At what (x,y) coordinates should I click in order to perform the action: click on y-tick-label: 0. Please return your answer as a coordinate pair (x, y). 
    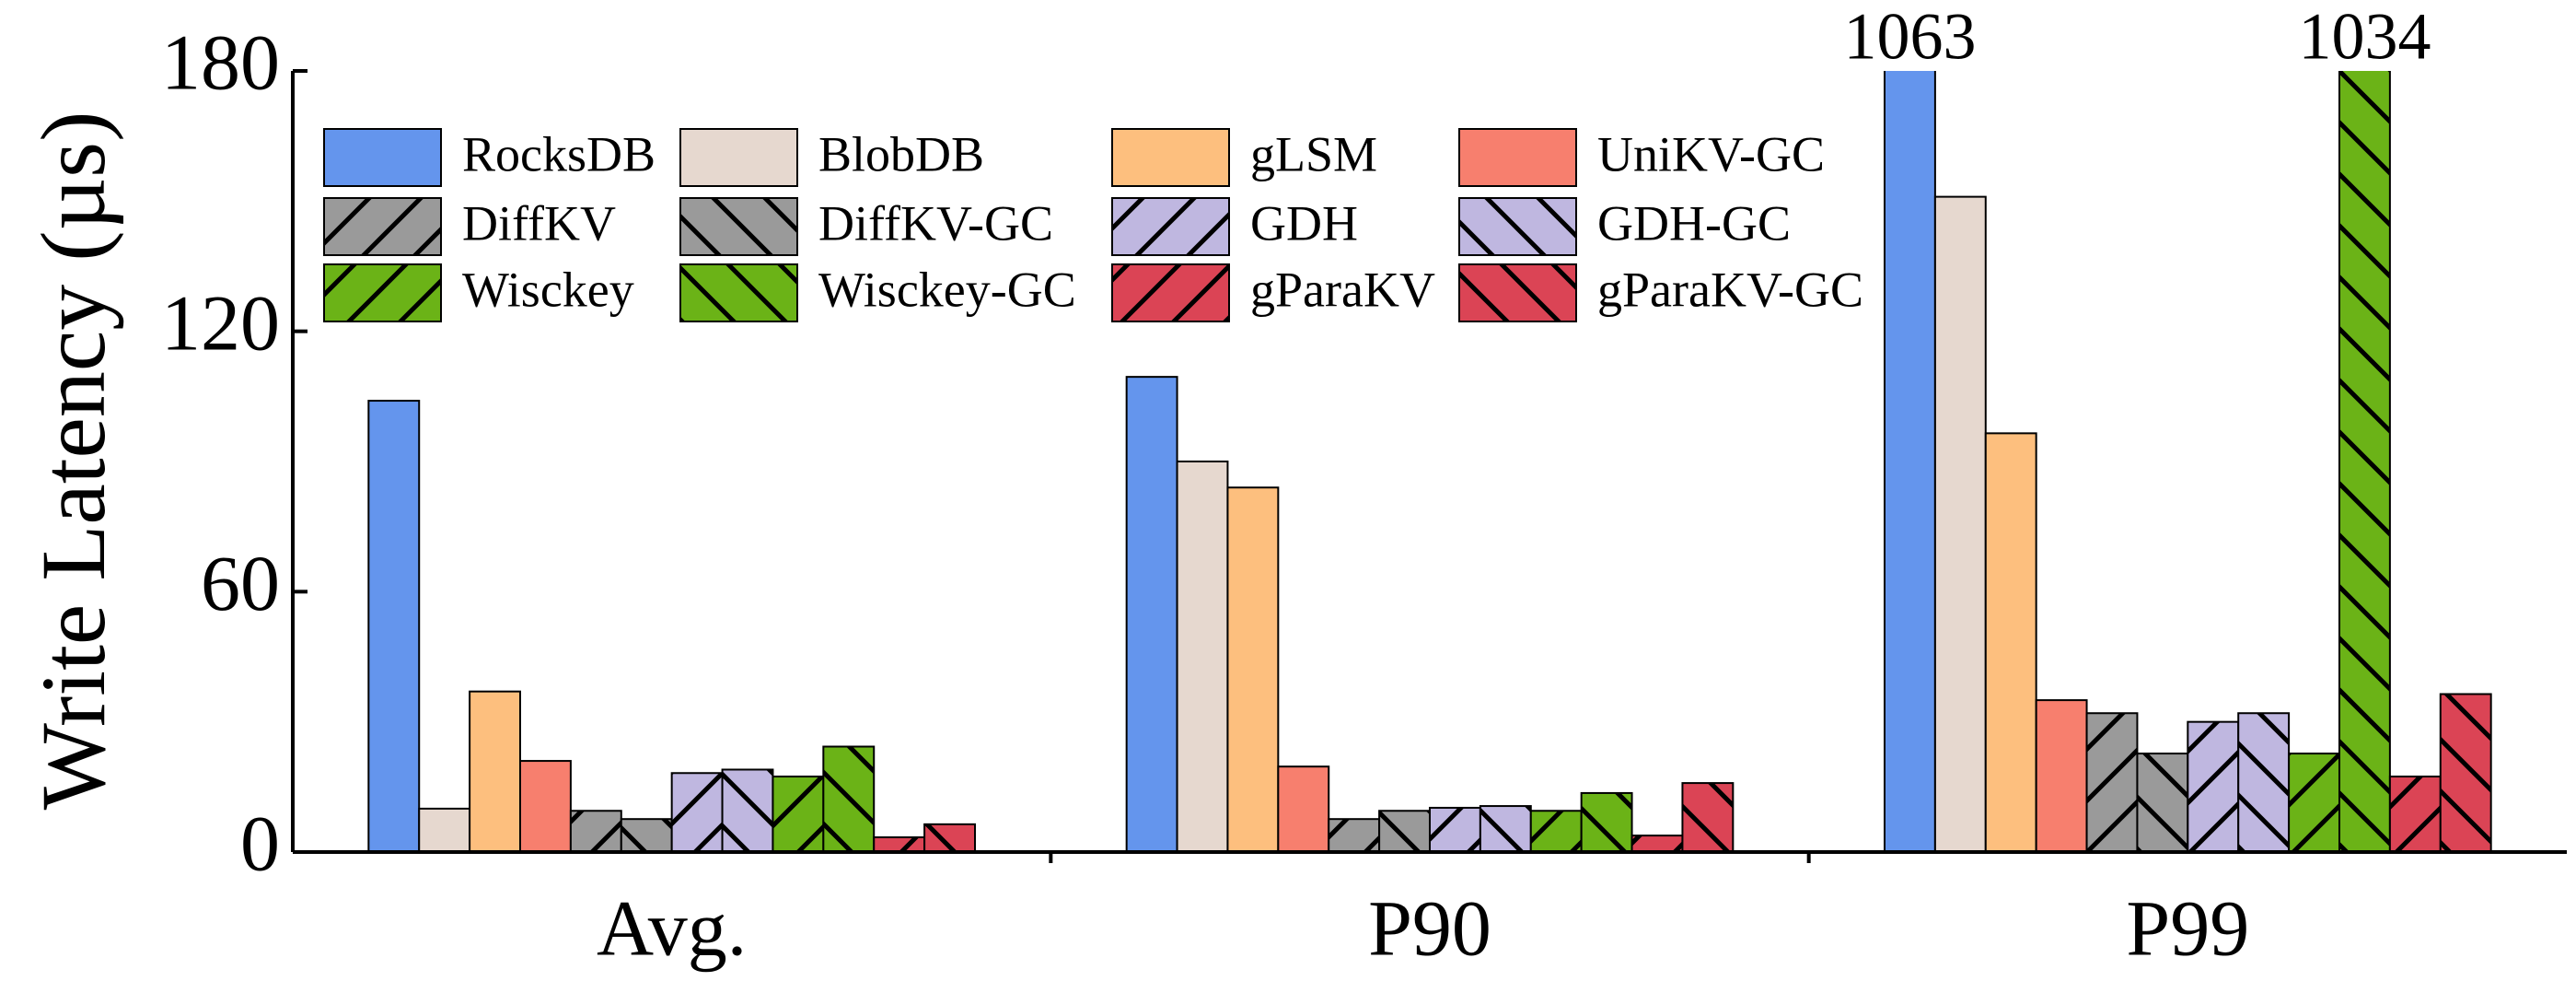
    Looking at the image, I should click on (260, 844).